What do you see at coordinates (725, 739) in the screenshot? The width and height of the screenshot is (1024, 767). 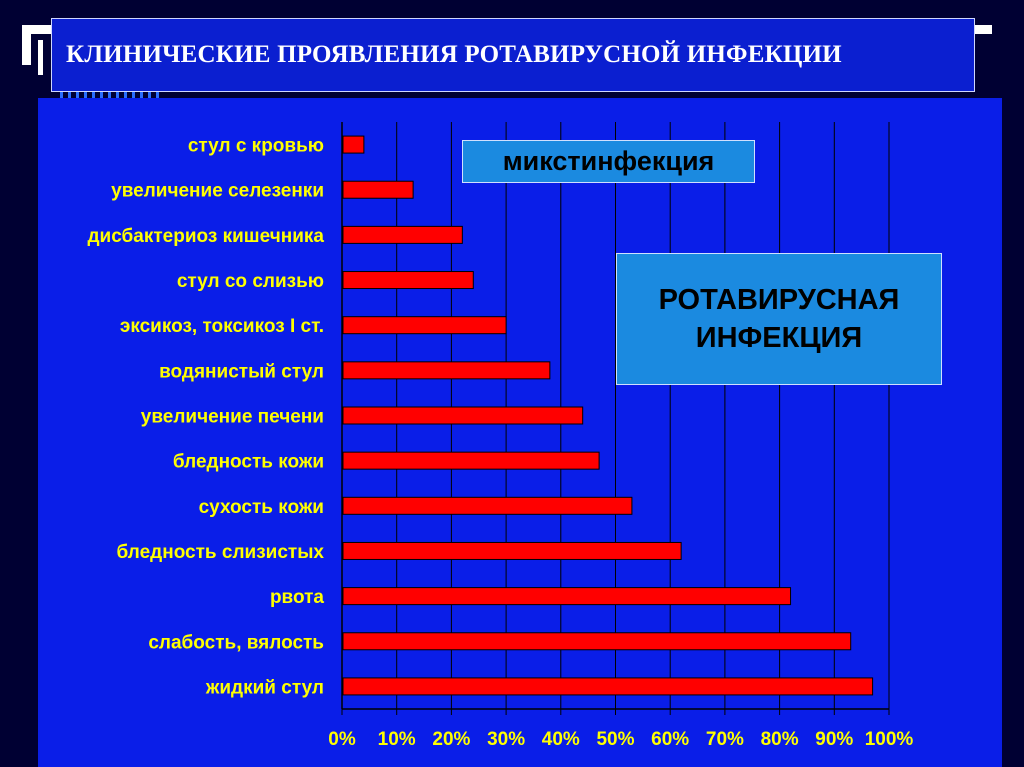 I see `x-tick-label: 70%` at bounding box center [725, 739].